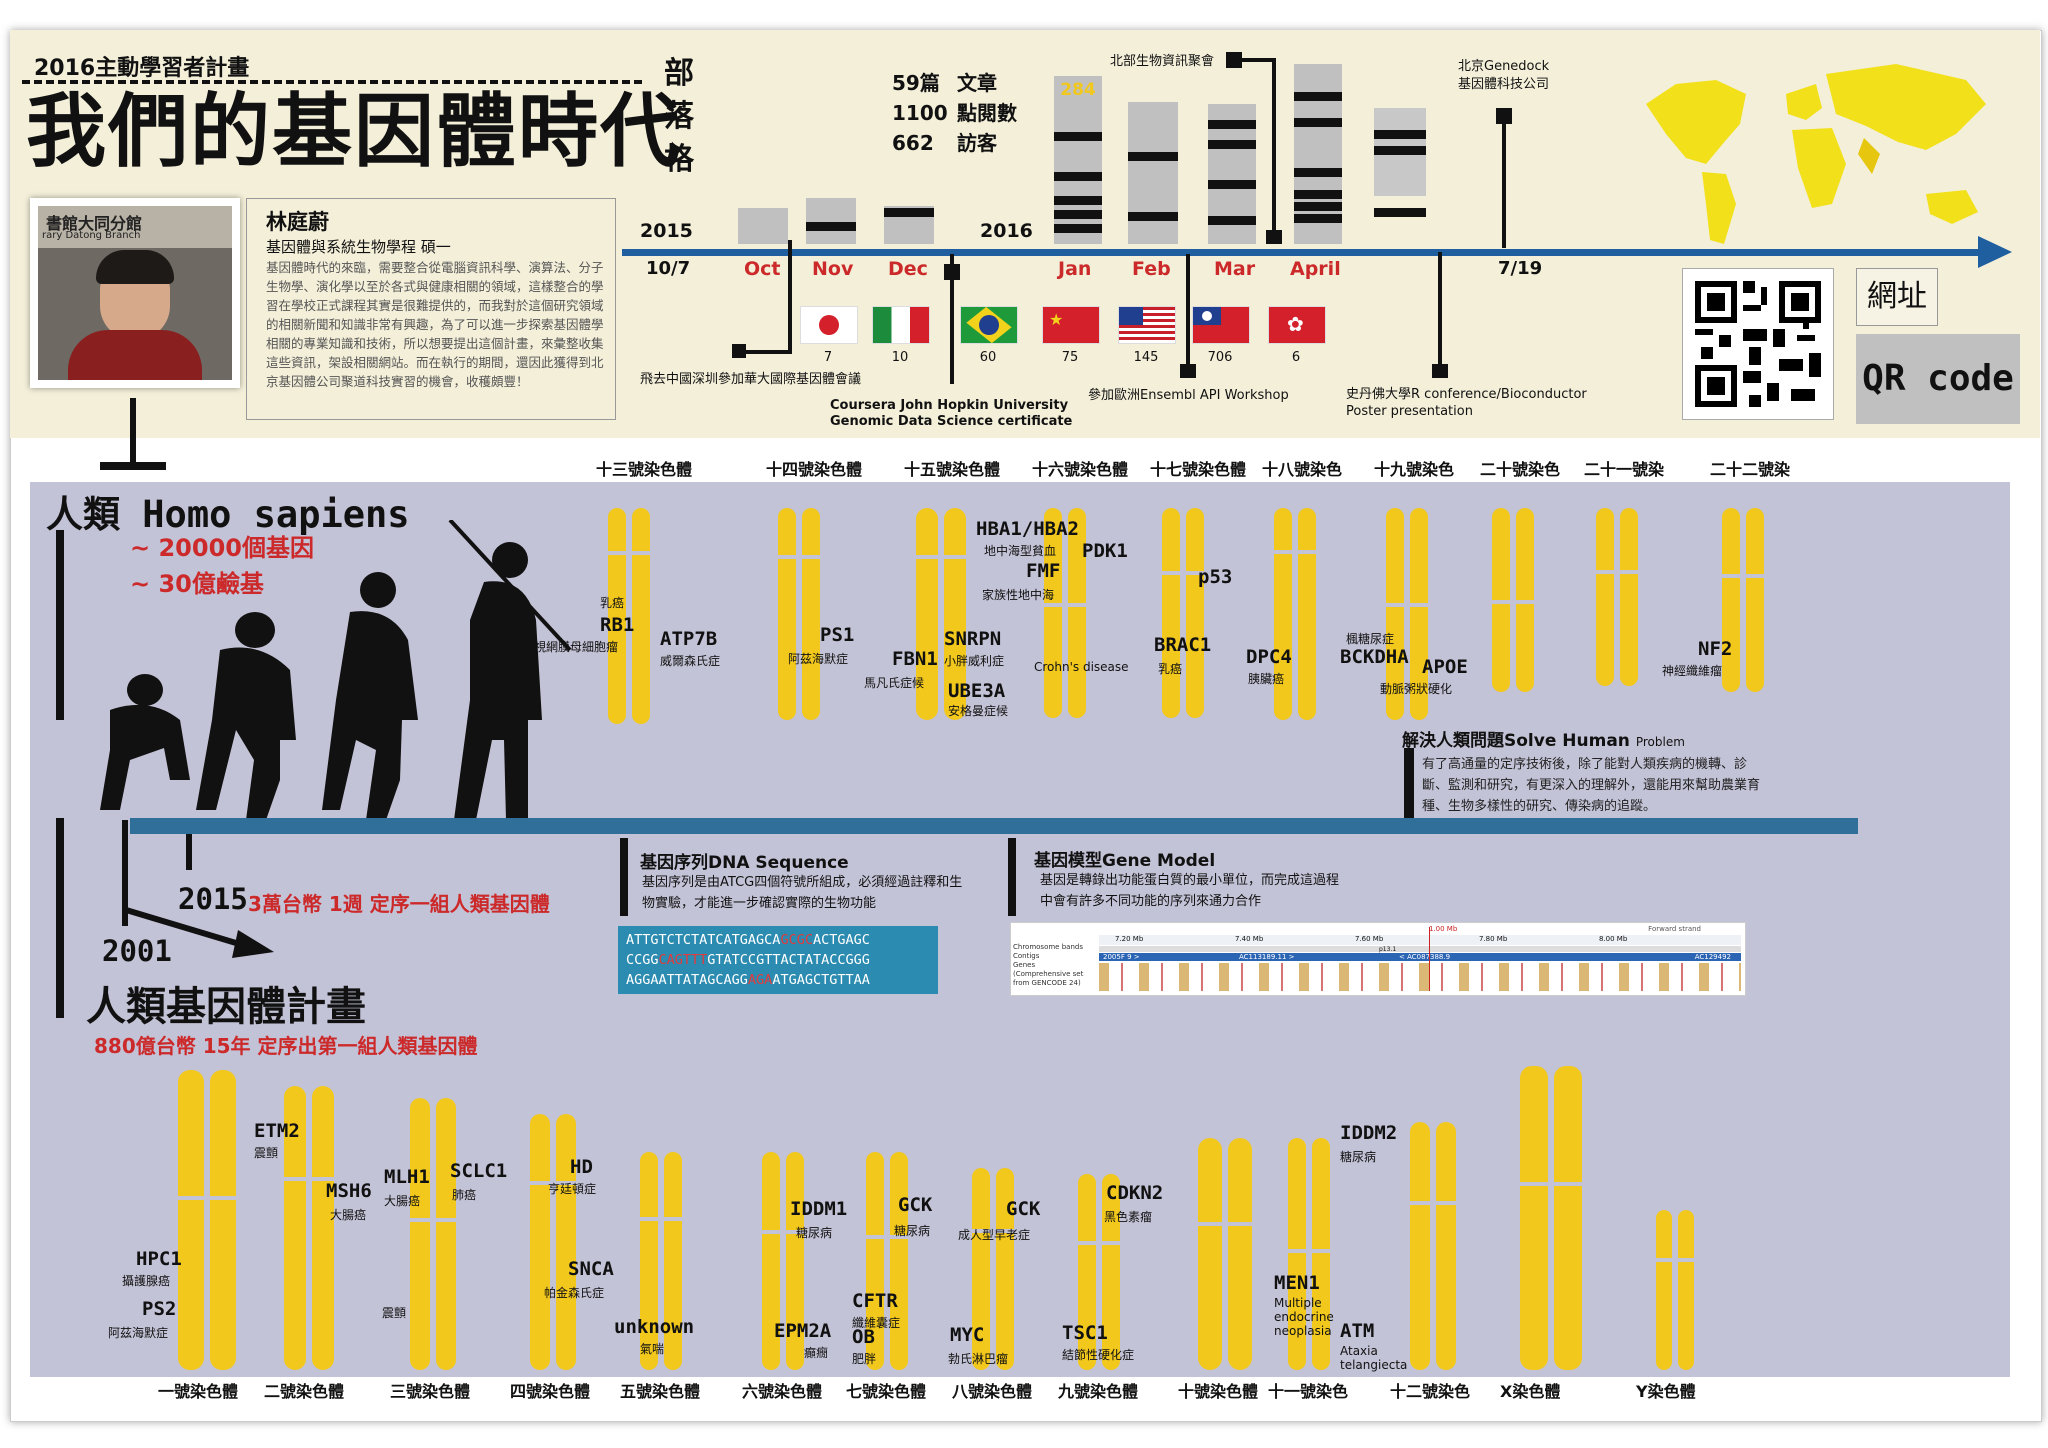 The width and height of the screenshot is (2048, 1448). Describe the element at coordinates (654, 1327) in the screenshot. I see `gene-label: unknown` at that location.